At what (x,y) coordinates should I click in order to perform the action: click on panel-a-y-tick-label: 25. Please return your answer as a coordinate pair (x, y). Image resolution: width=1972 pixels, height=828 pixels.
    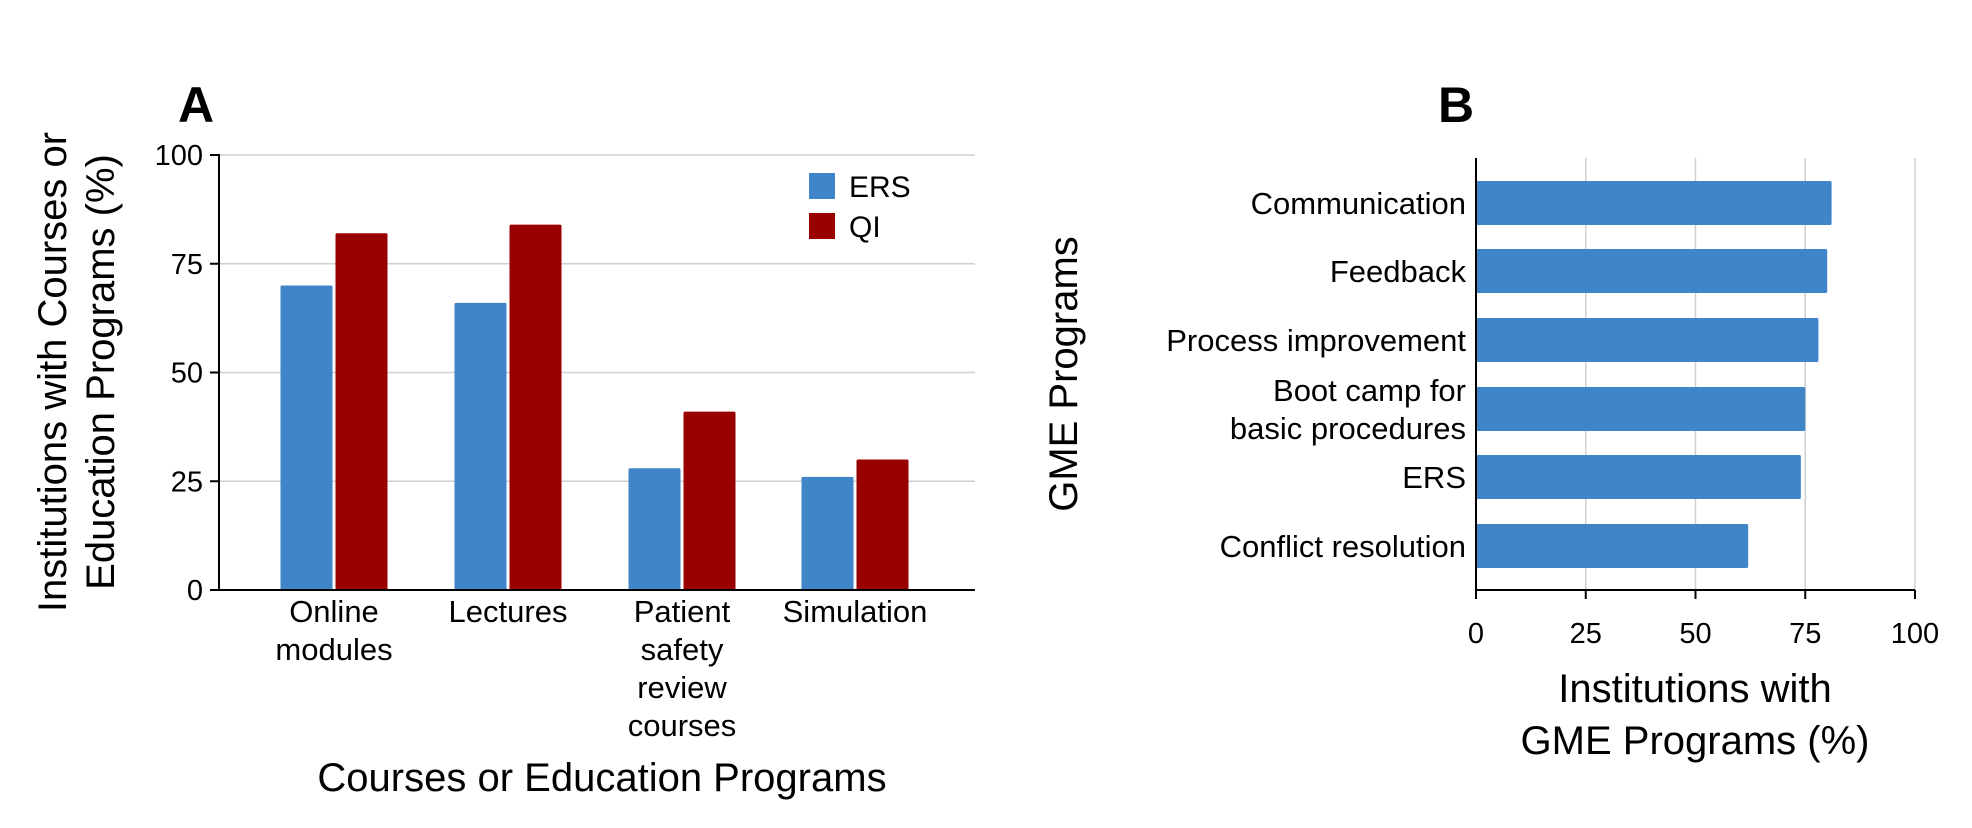
    Looking at the image, I should click on (187, 482).